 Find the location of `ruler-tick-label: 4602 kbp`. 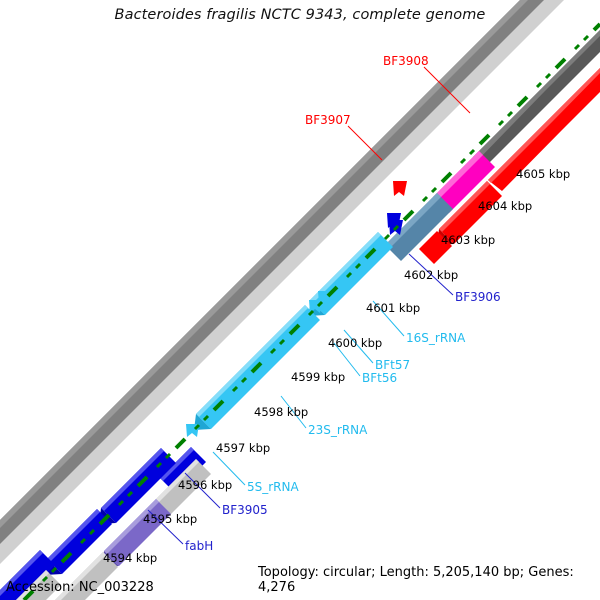

ruler-tick-label: 4602 kbp is located at coordinates (431, 275).